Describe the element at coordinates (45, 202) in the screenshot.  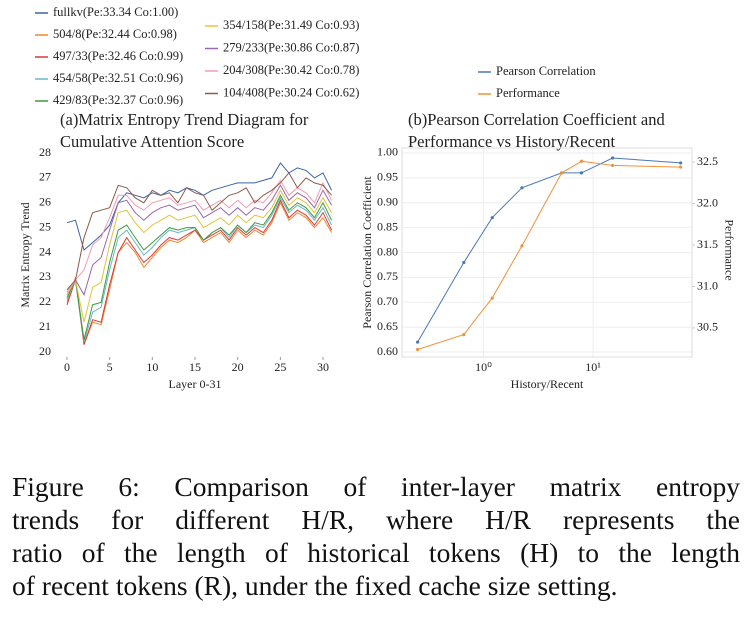
I see `y-tick-label: 26` at that location.